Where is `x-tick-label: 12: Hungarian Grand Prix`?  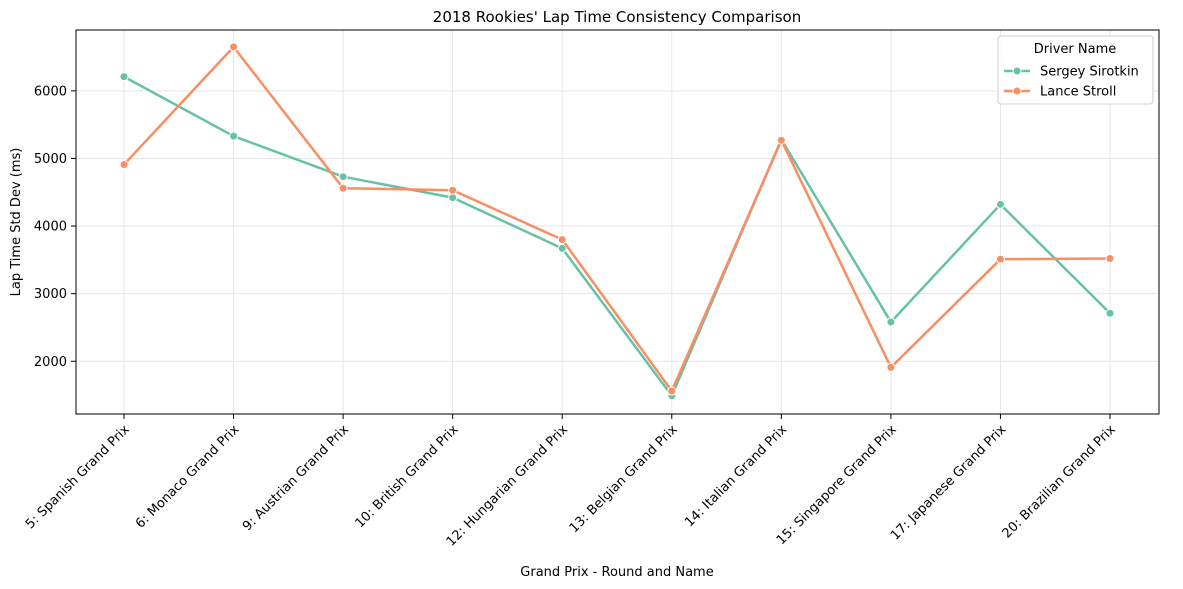
x-tick-label: 12: Hungarian Grand Prix is located at coordinates (508, 486).